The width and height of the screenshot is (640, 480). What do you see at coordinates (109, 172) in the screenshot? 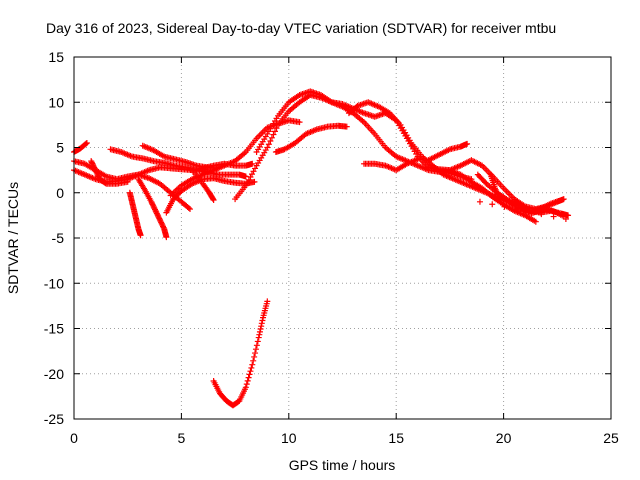
I see `series-arc-d` at bounding box center [109, 172].